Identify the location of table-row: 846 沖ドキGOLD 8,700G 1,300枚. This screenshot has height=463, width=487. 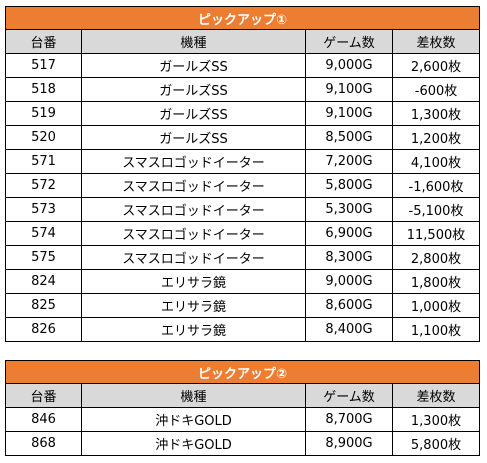
(243, 419).